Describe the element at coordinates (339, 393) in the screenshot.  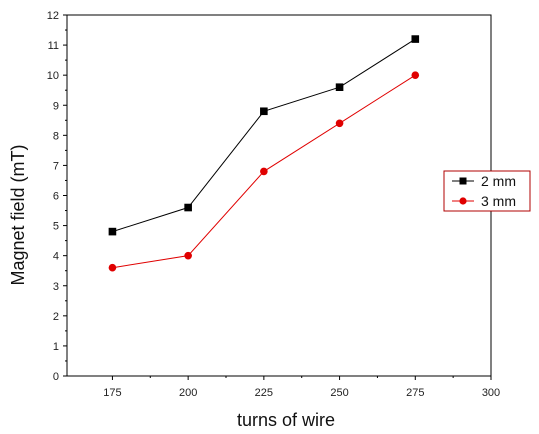
I see `x-tick-label: 250` at that location.